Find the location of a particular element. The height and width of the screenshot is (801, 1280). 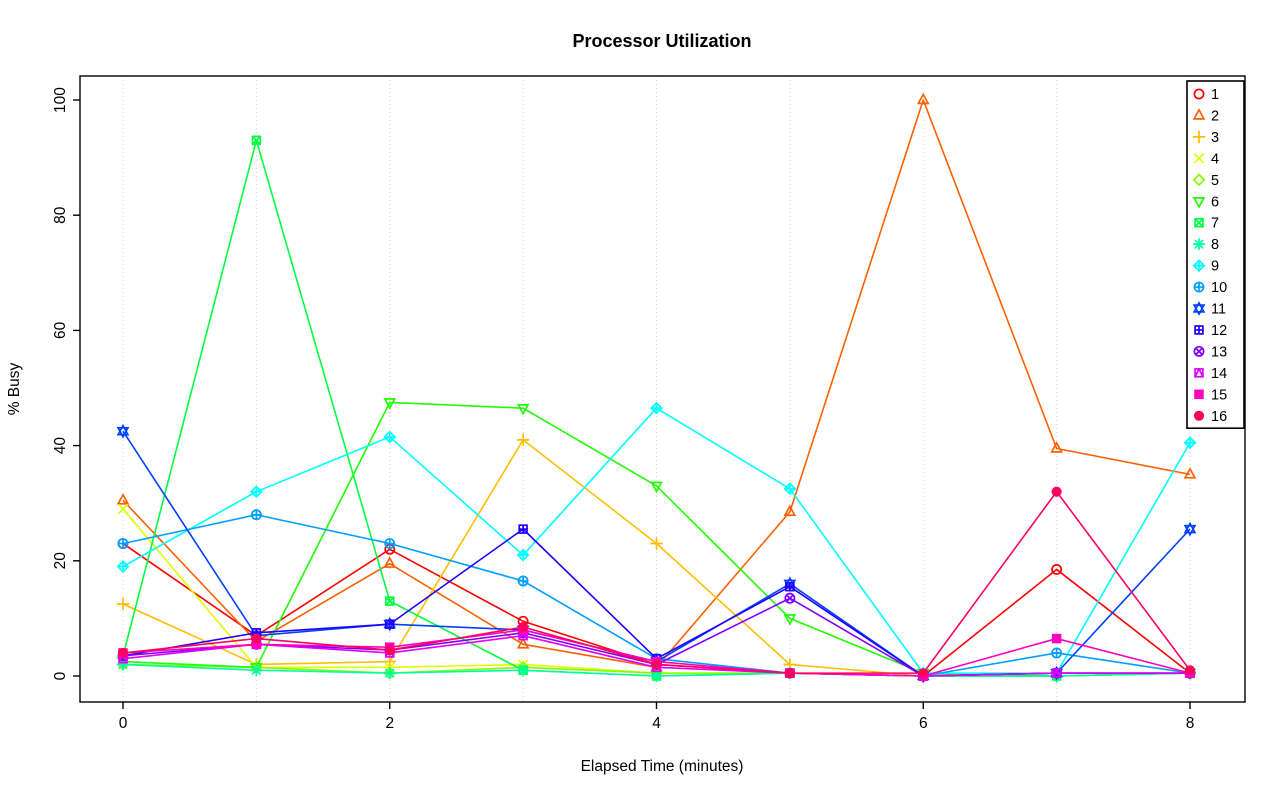

y-tick-label: 40 is located at coordinates (60, 446).